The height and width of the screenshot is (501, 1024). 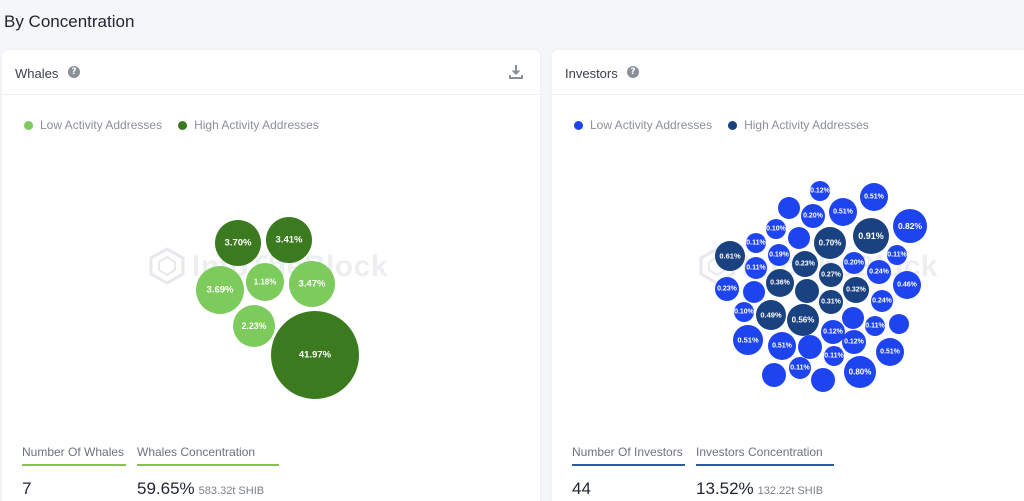 I want to click on bubble-low-activity: 0.82%, so click(x=910, y=226).